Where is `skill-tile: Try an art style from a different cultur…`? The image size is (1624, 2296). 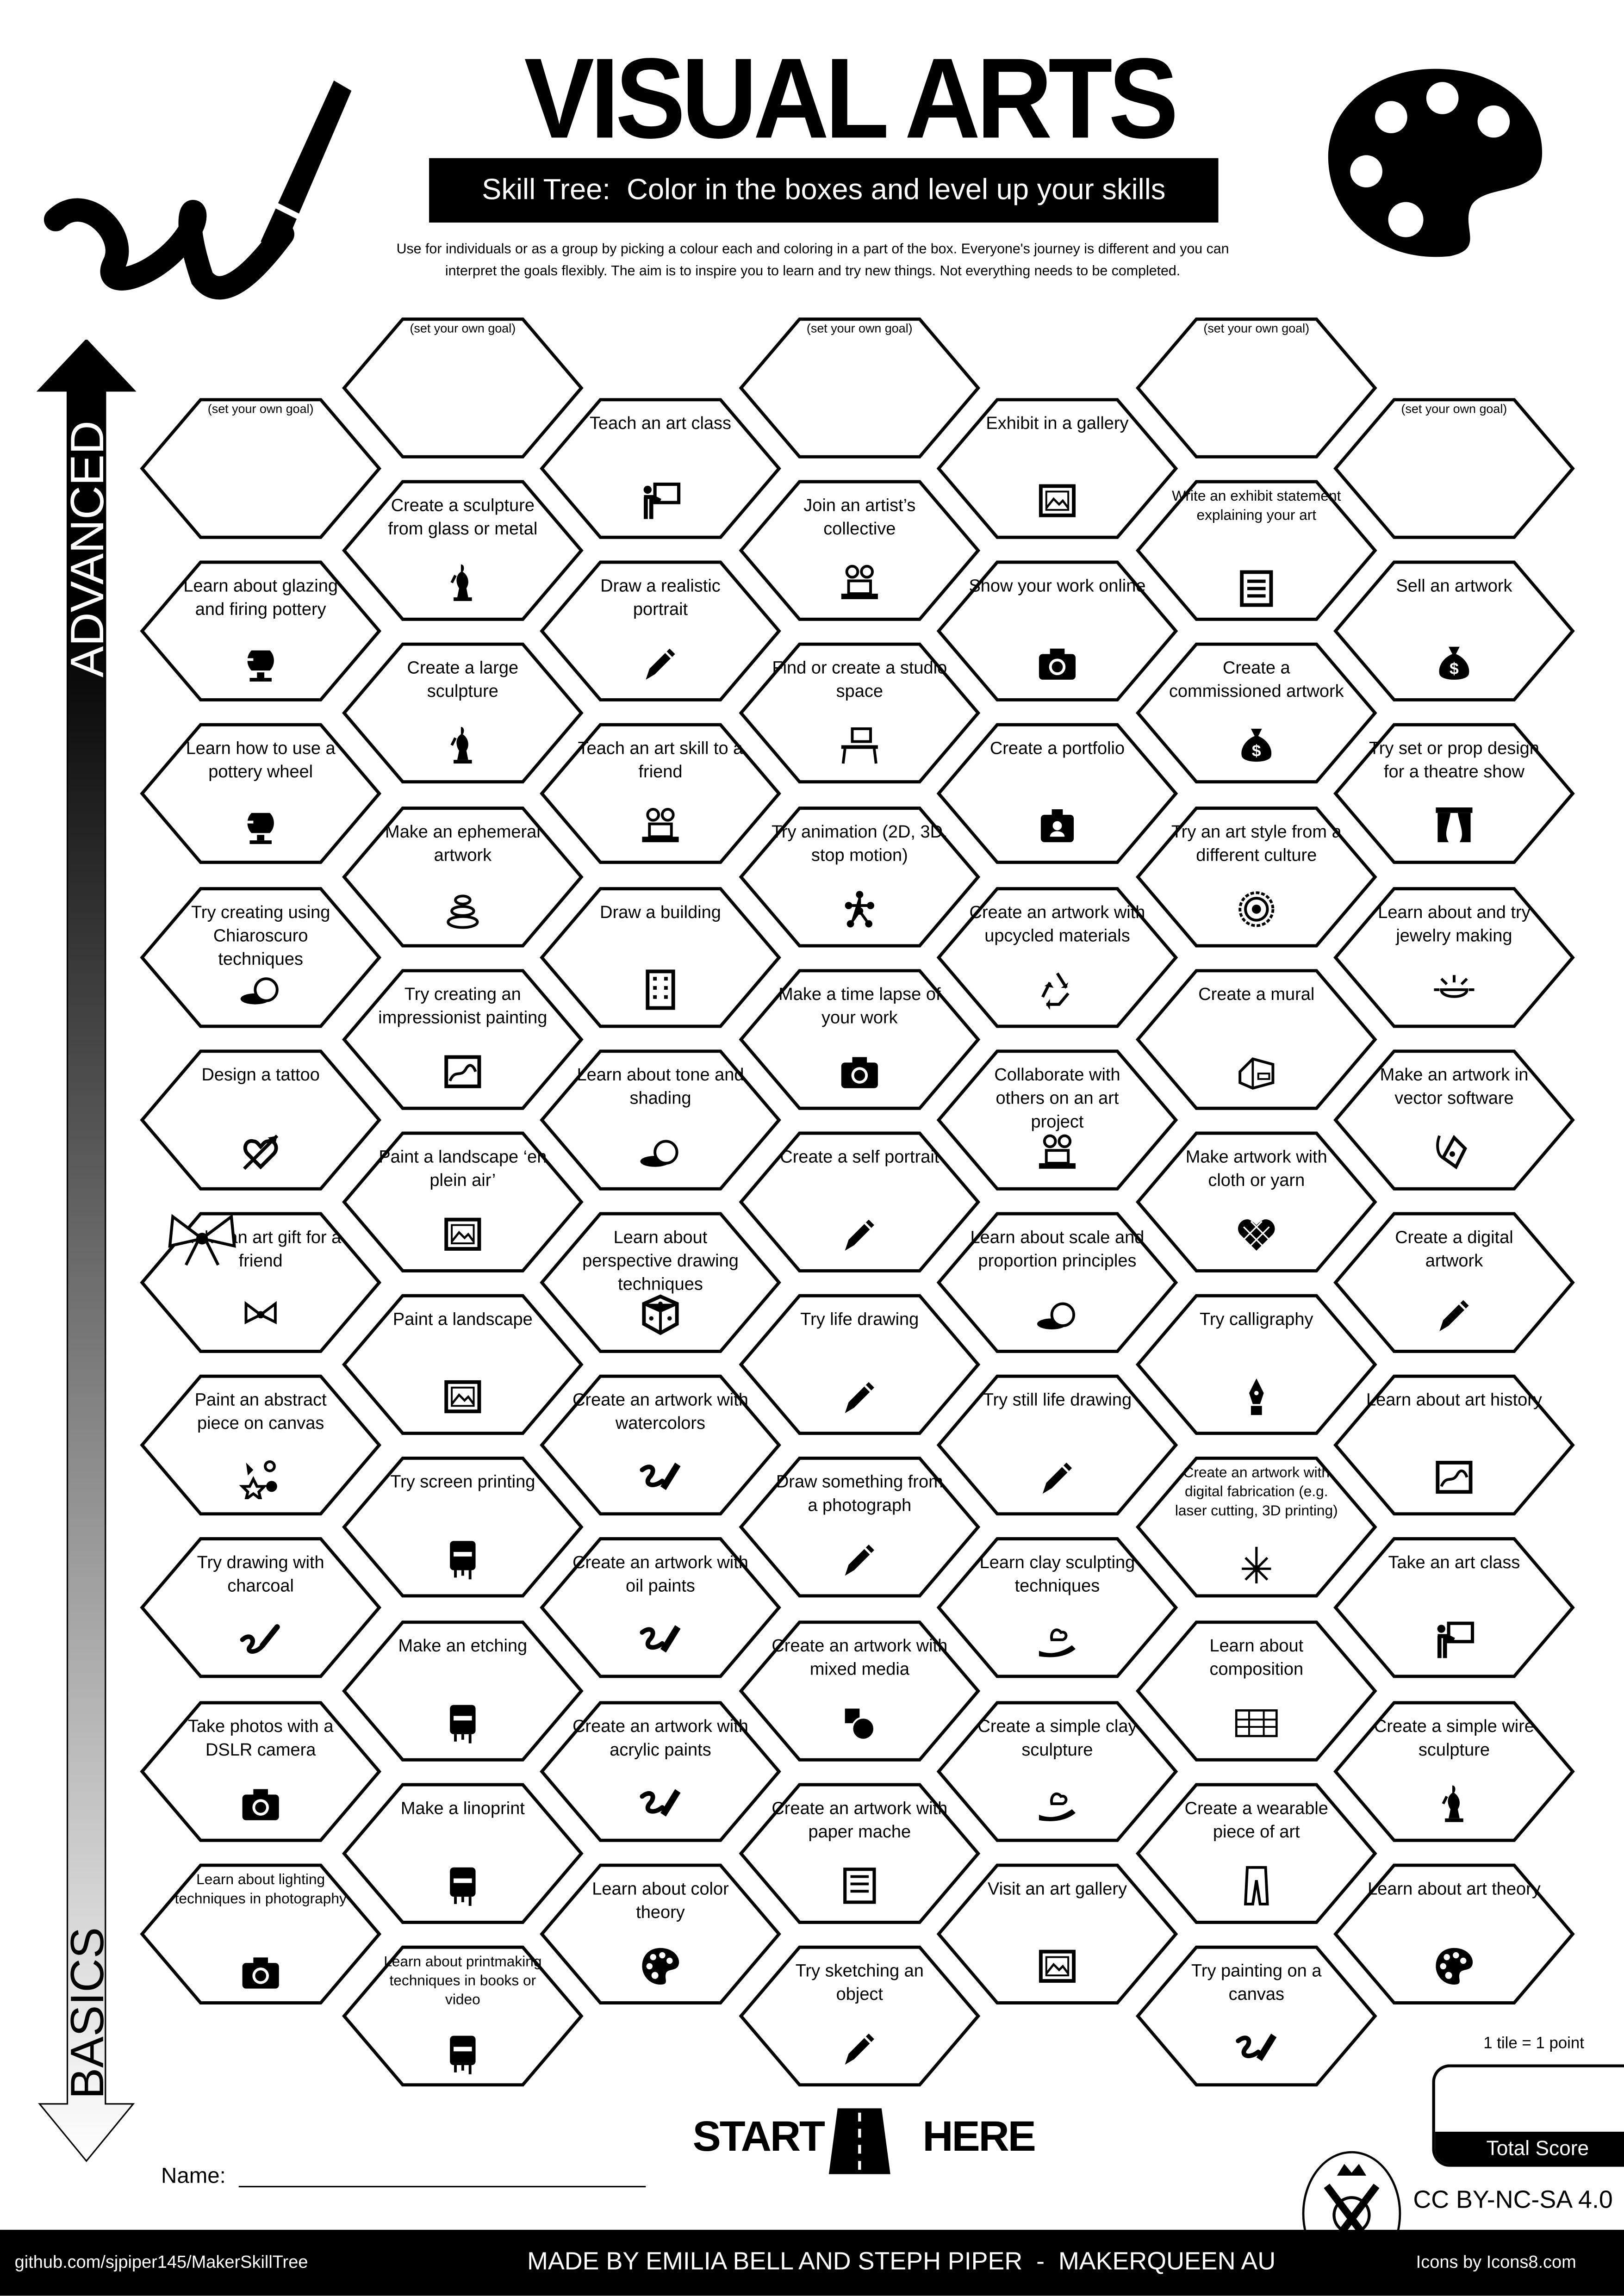
skill-tile: Try an art style from a different cultur… is located at coordinates (1256, 877).